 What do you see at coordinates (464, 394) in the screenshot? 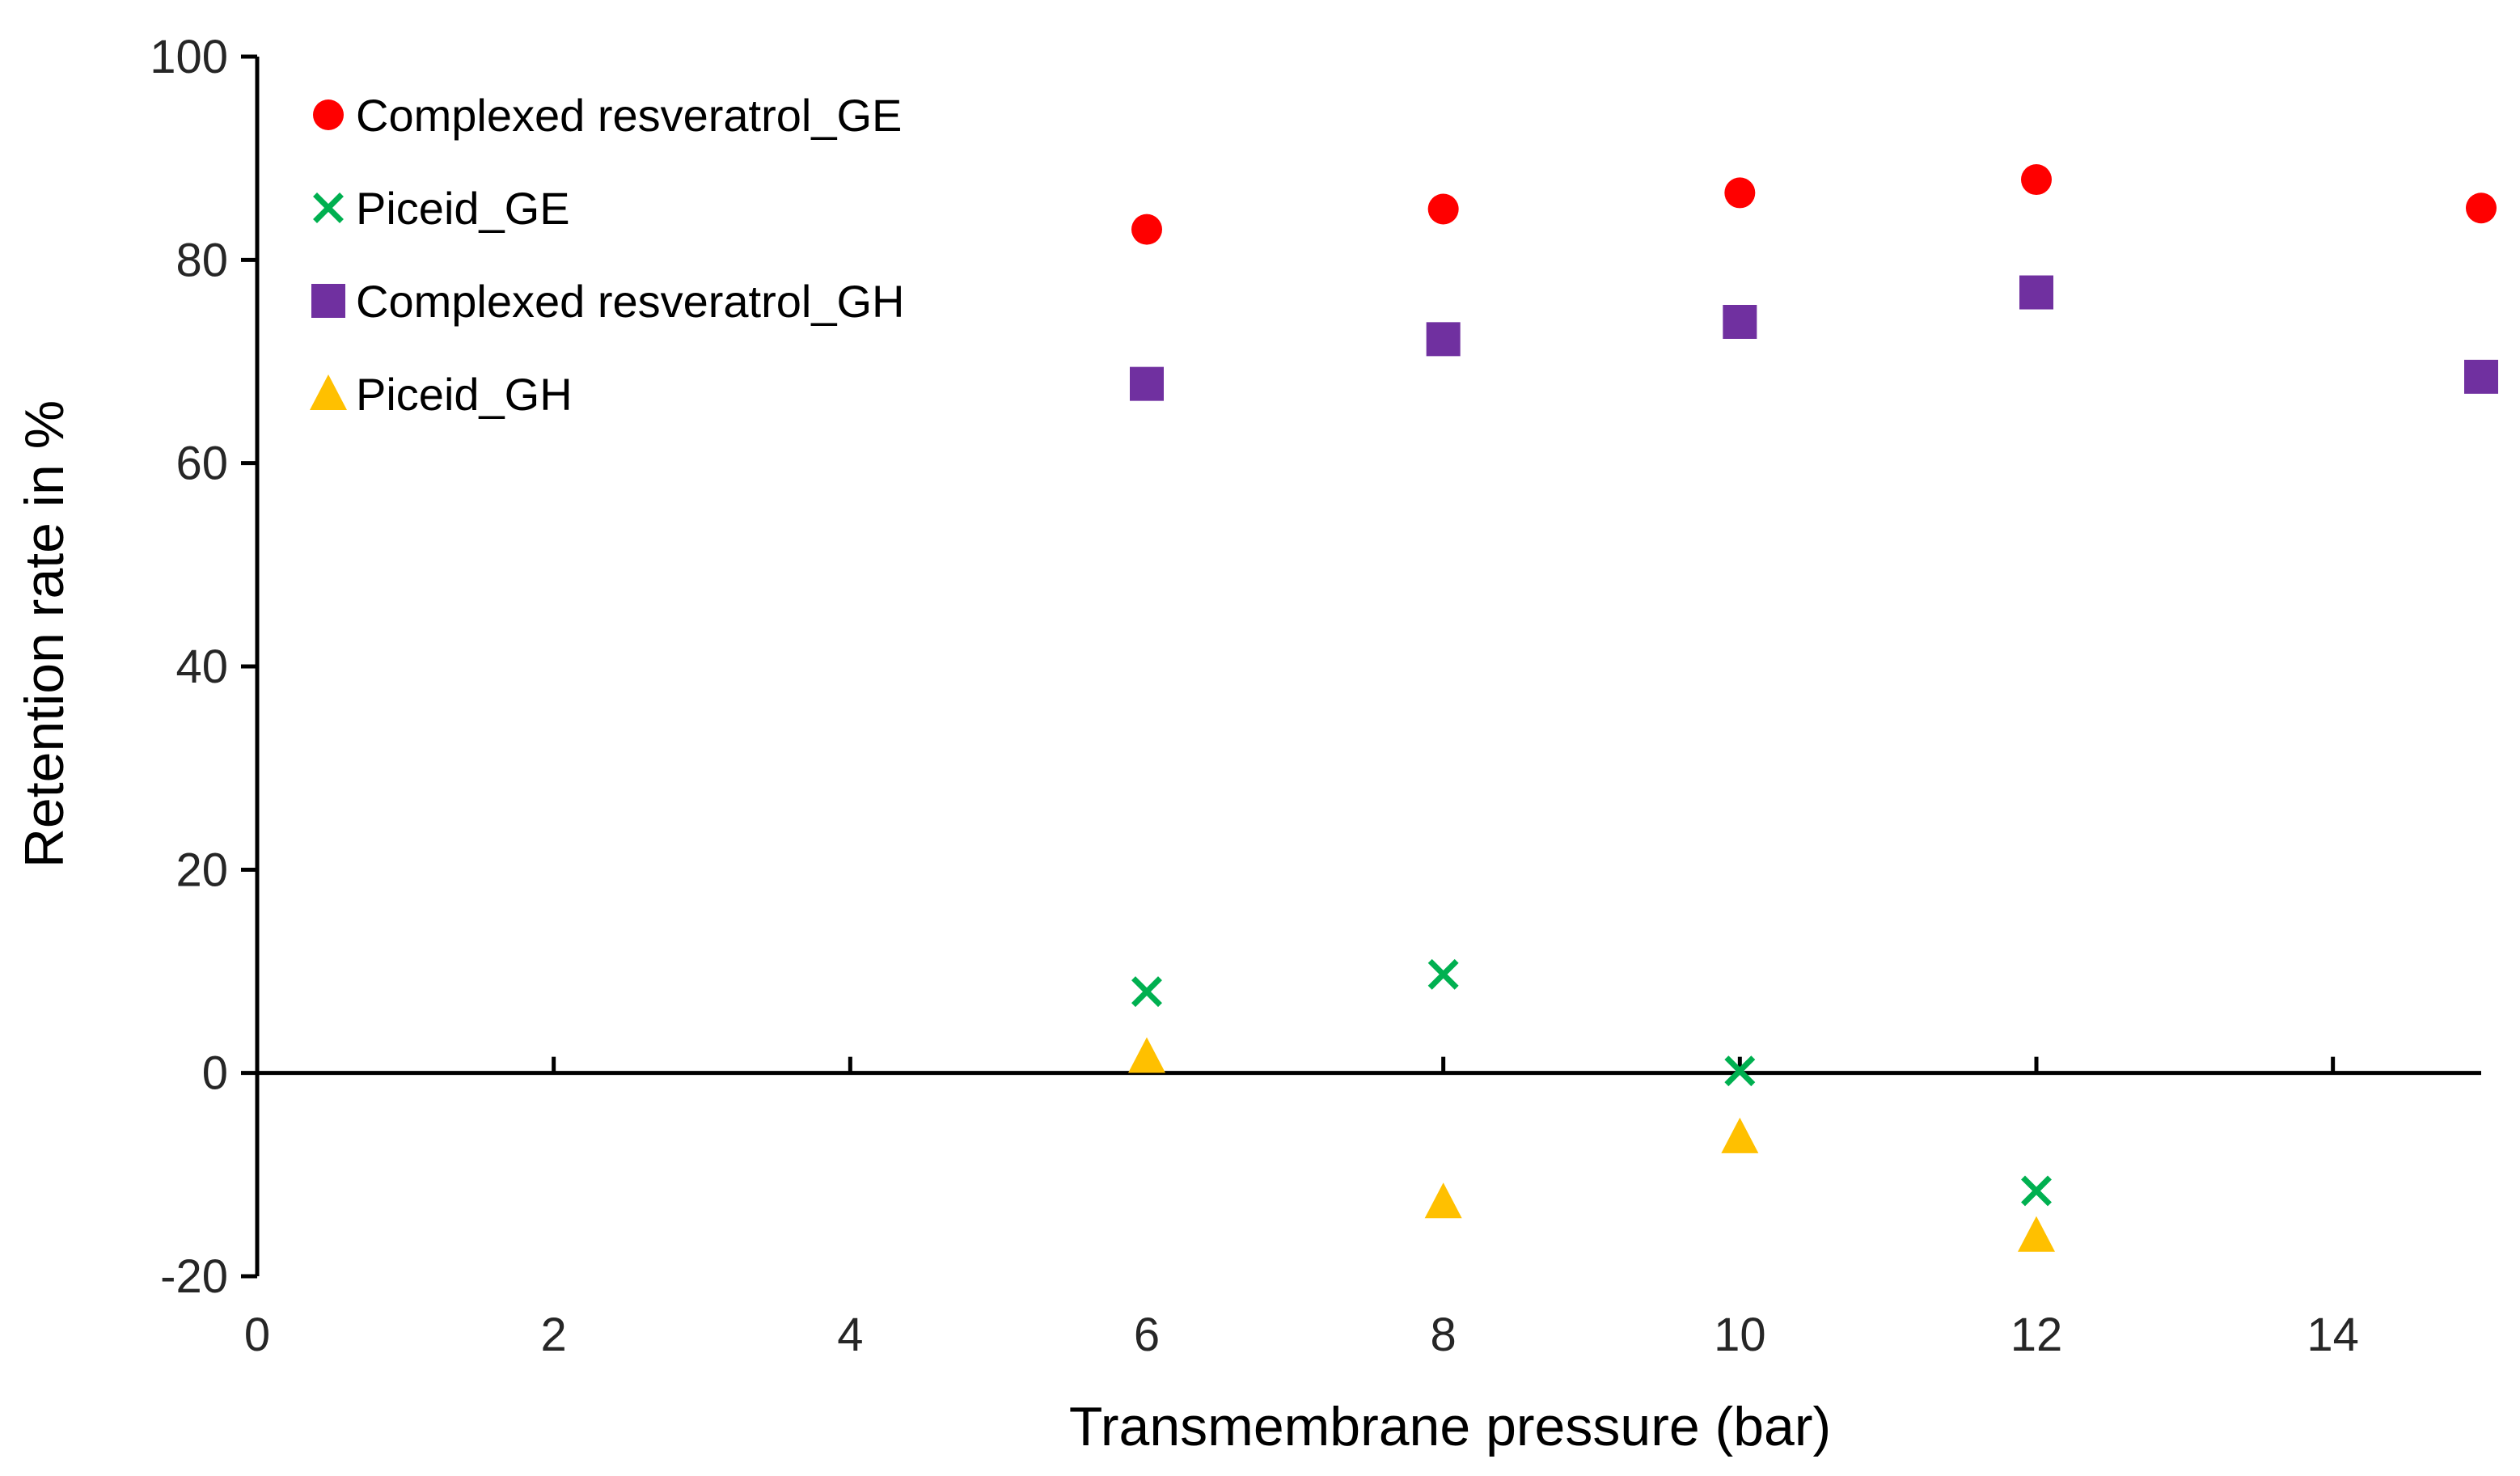
I see `legend-label: Piceid_GH` at bounding box center [464, 394].